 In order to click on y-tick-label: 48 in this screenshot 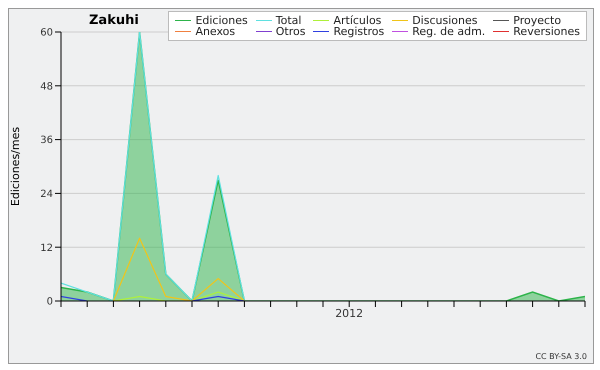, I will do `click(46, 86)`.